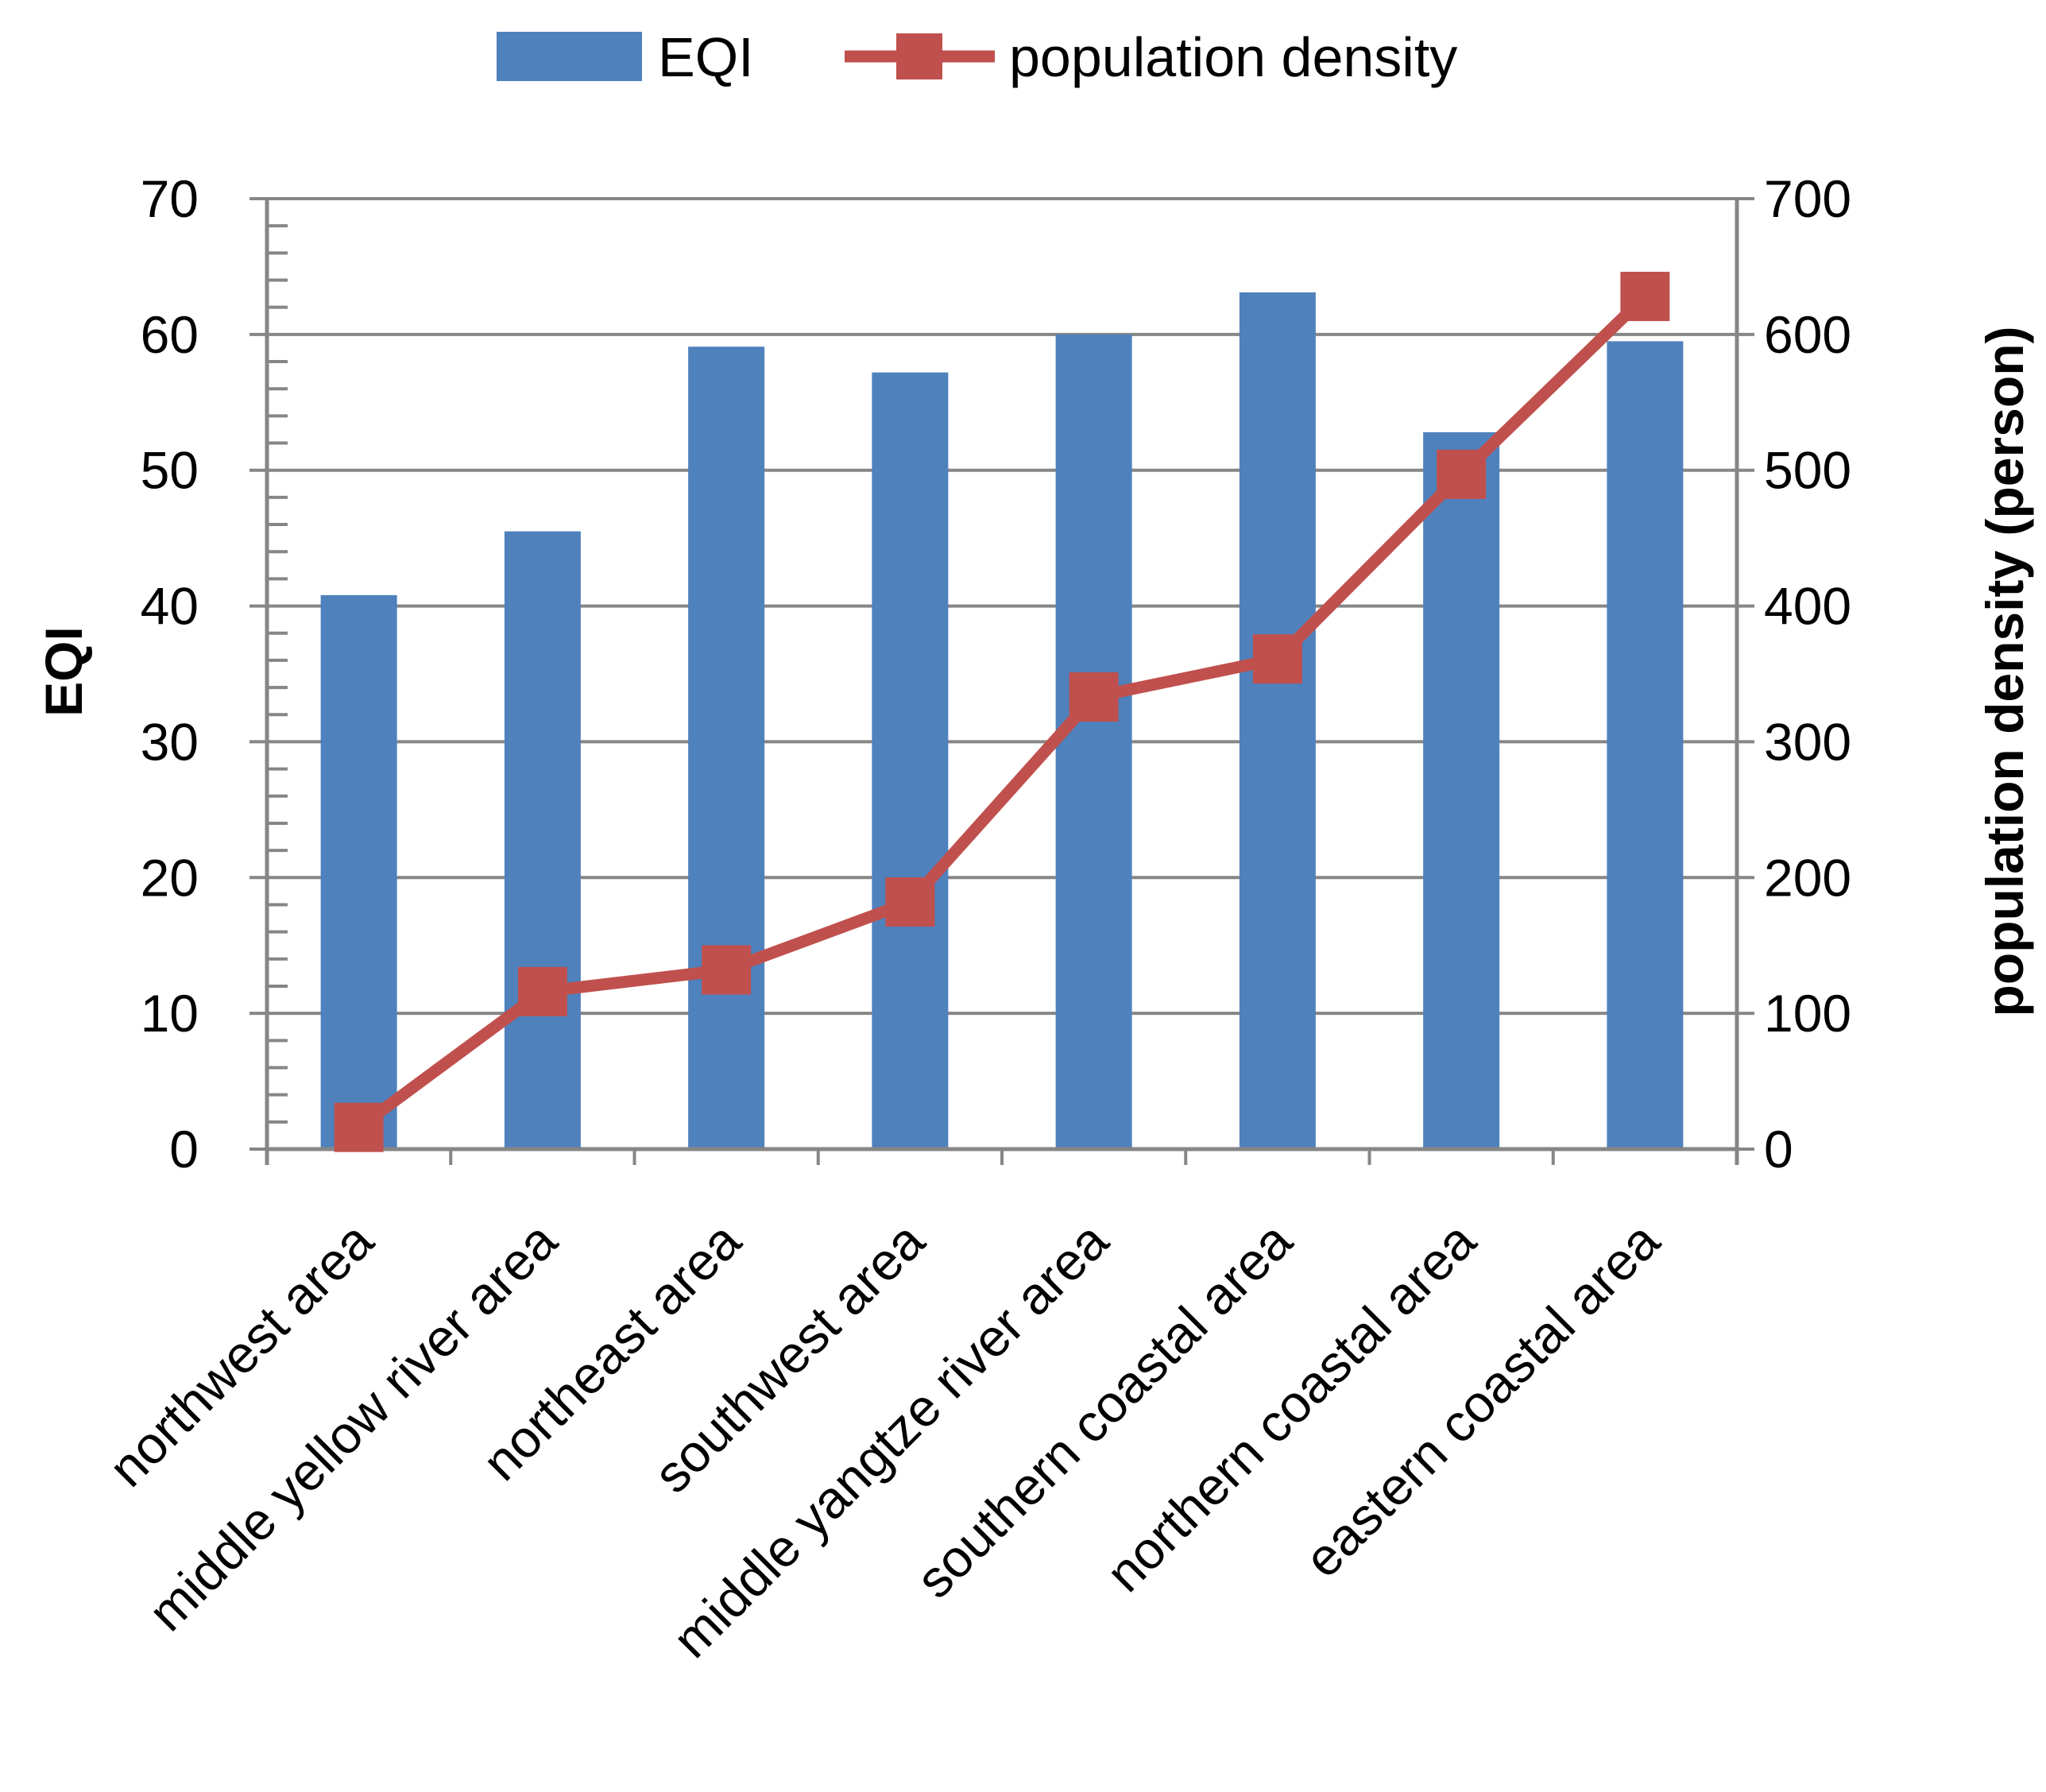  Describe the element at coordinates (1778, 1149) in the screenshot. I see `y2-tick-label: 0` at that location.